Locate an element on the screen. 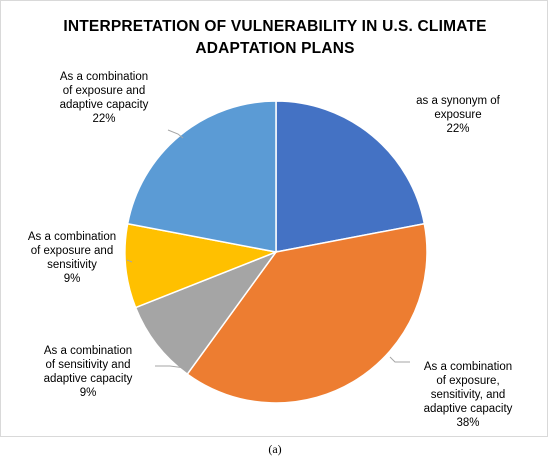  slice-label-1: as a synonym of exposure 22% is located at coordinates (458, 115).